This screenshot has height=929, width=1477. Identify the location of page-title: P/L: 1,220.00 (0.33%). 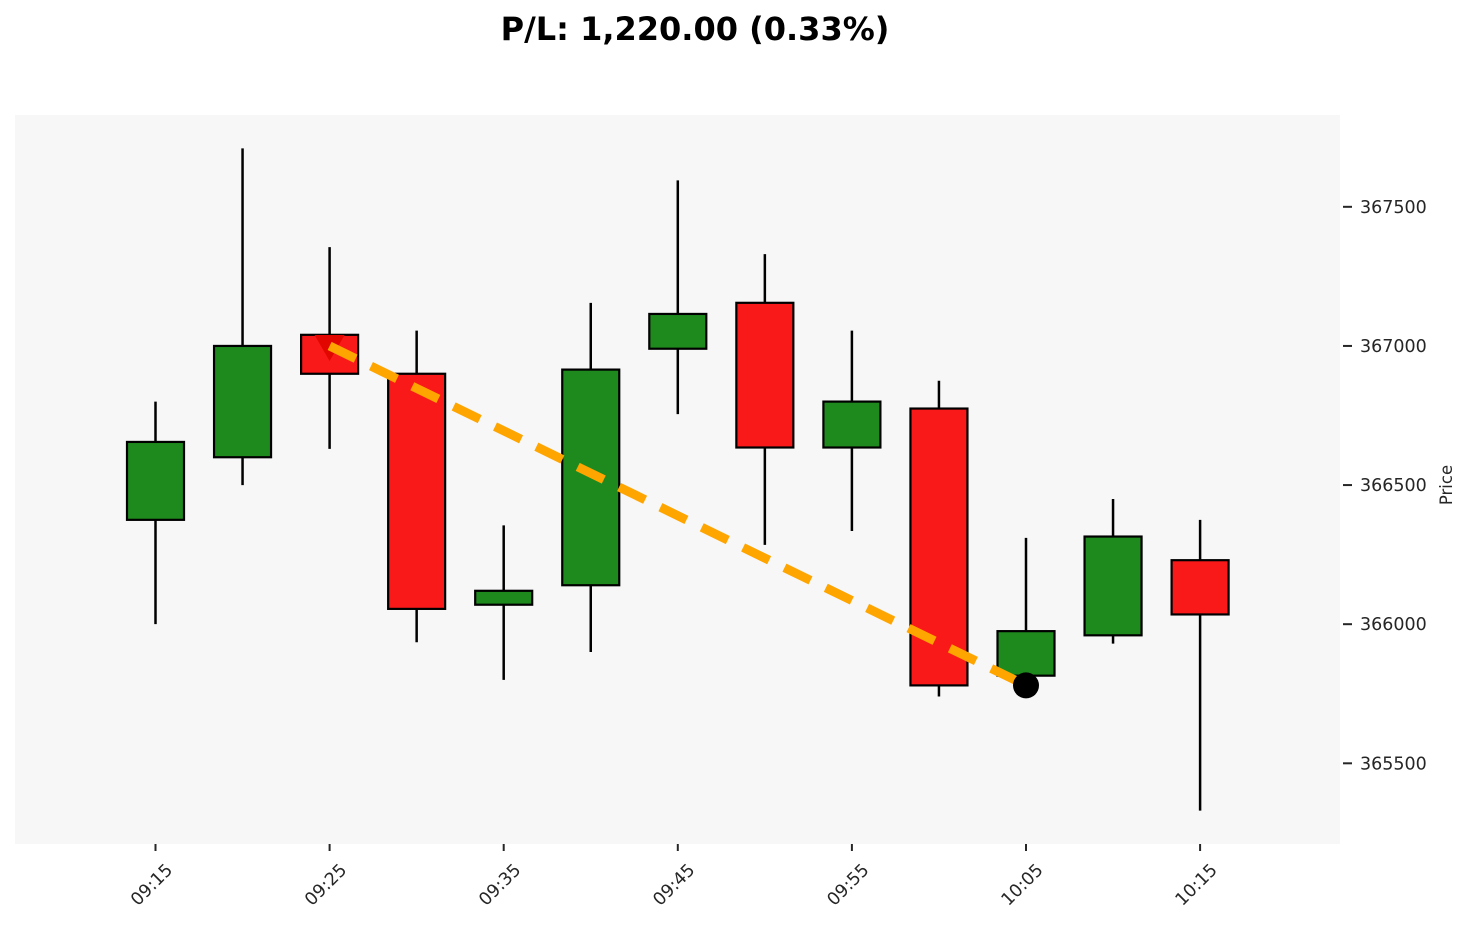
(695, 29).